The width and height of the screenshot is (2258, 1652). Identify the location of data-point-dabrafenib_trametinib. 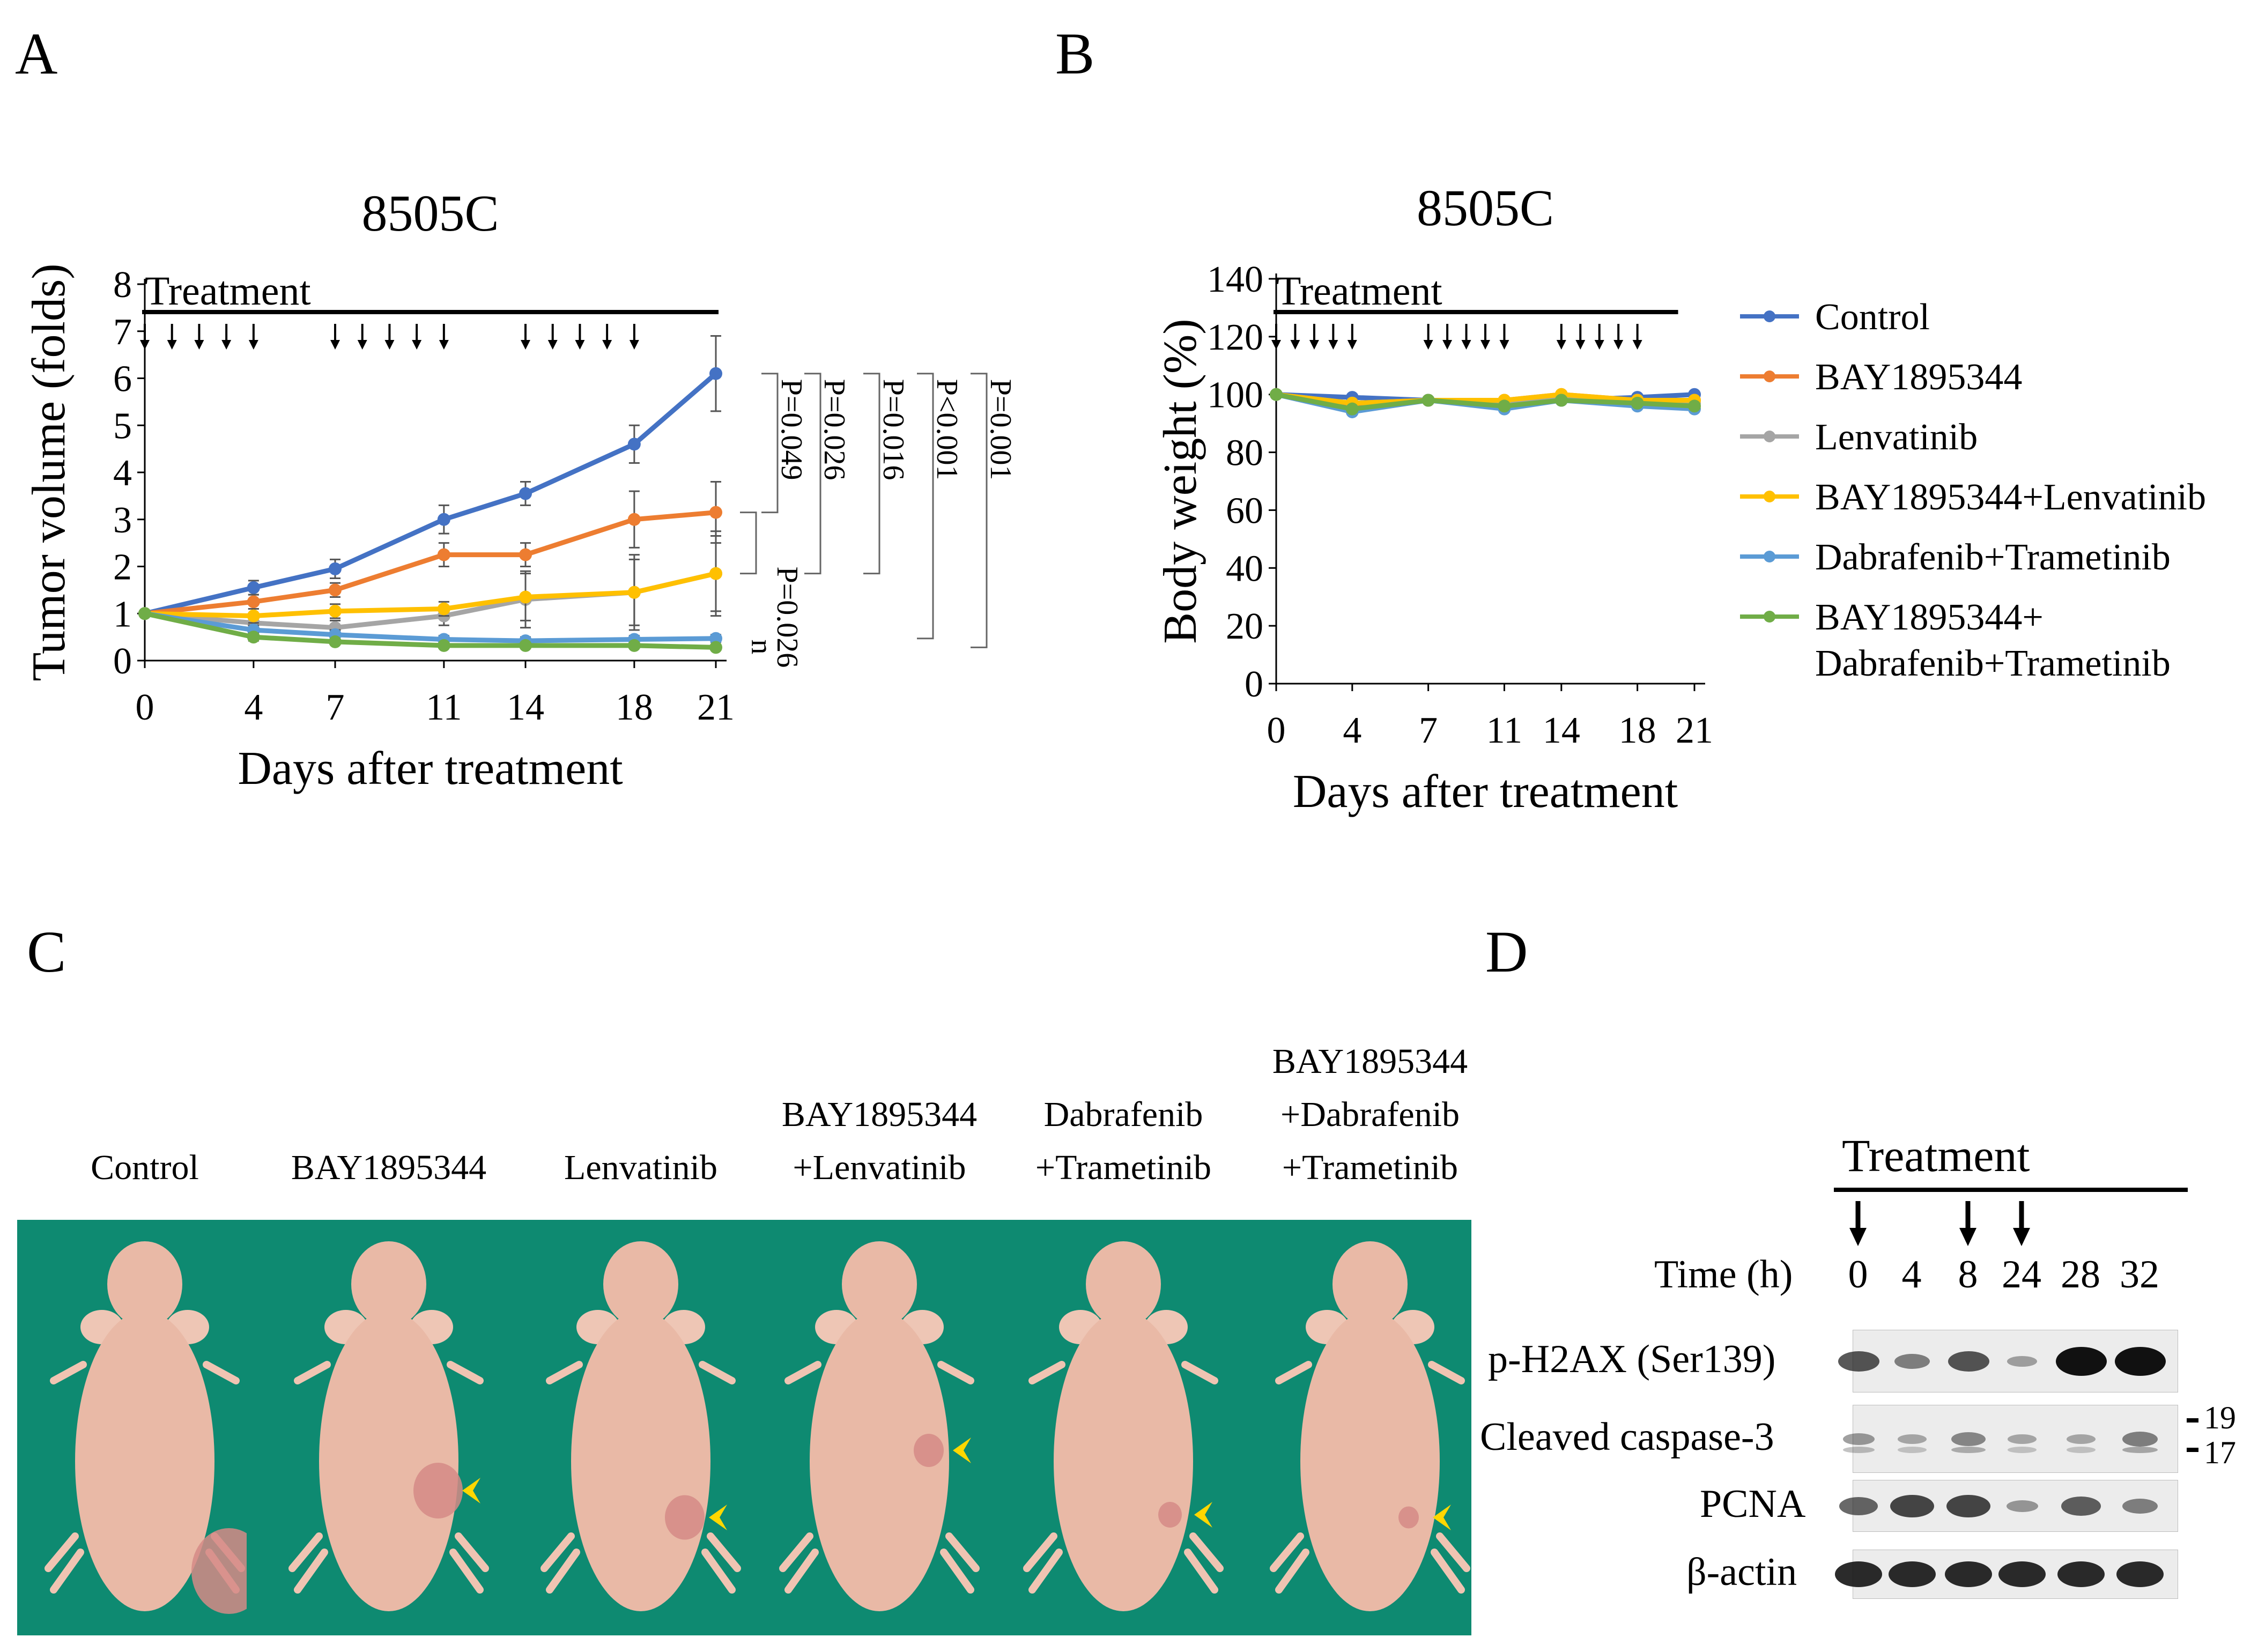
(715, 638).